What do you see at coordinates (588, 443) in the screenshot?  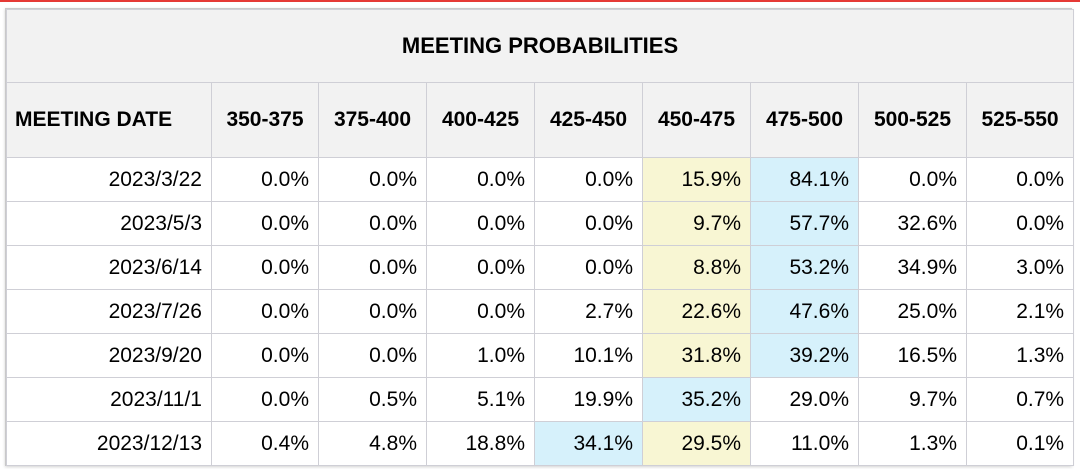 I see `probability-cell: 34.1%` at bounding box center [588, 443].